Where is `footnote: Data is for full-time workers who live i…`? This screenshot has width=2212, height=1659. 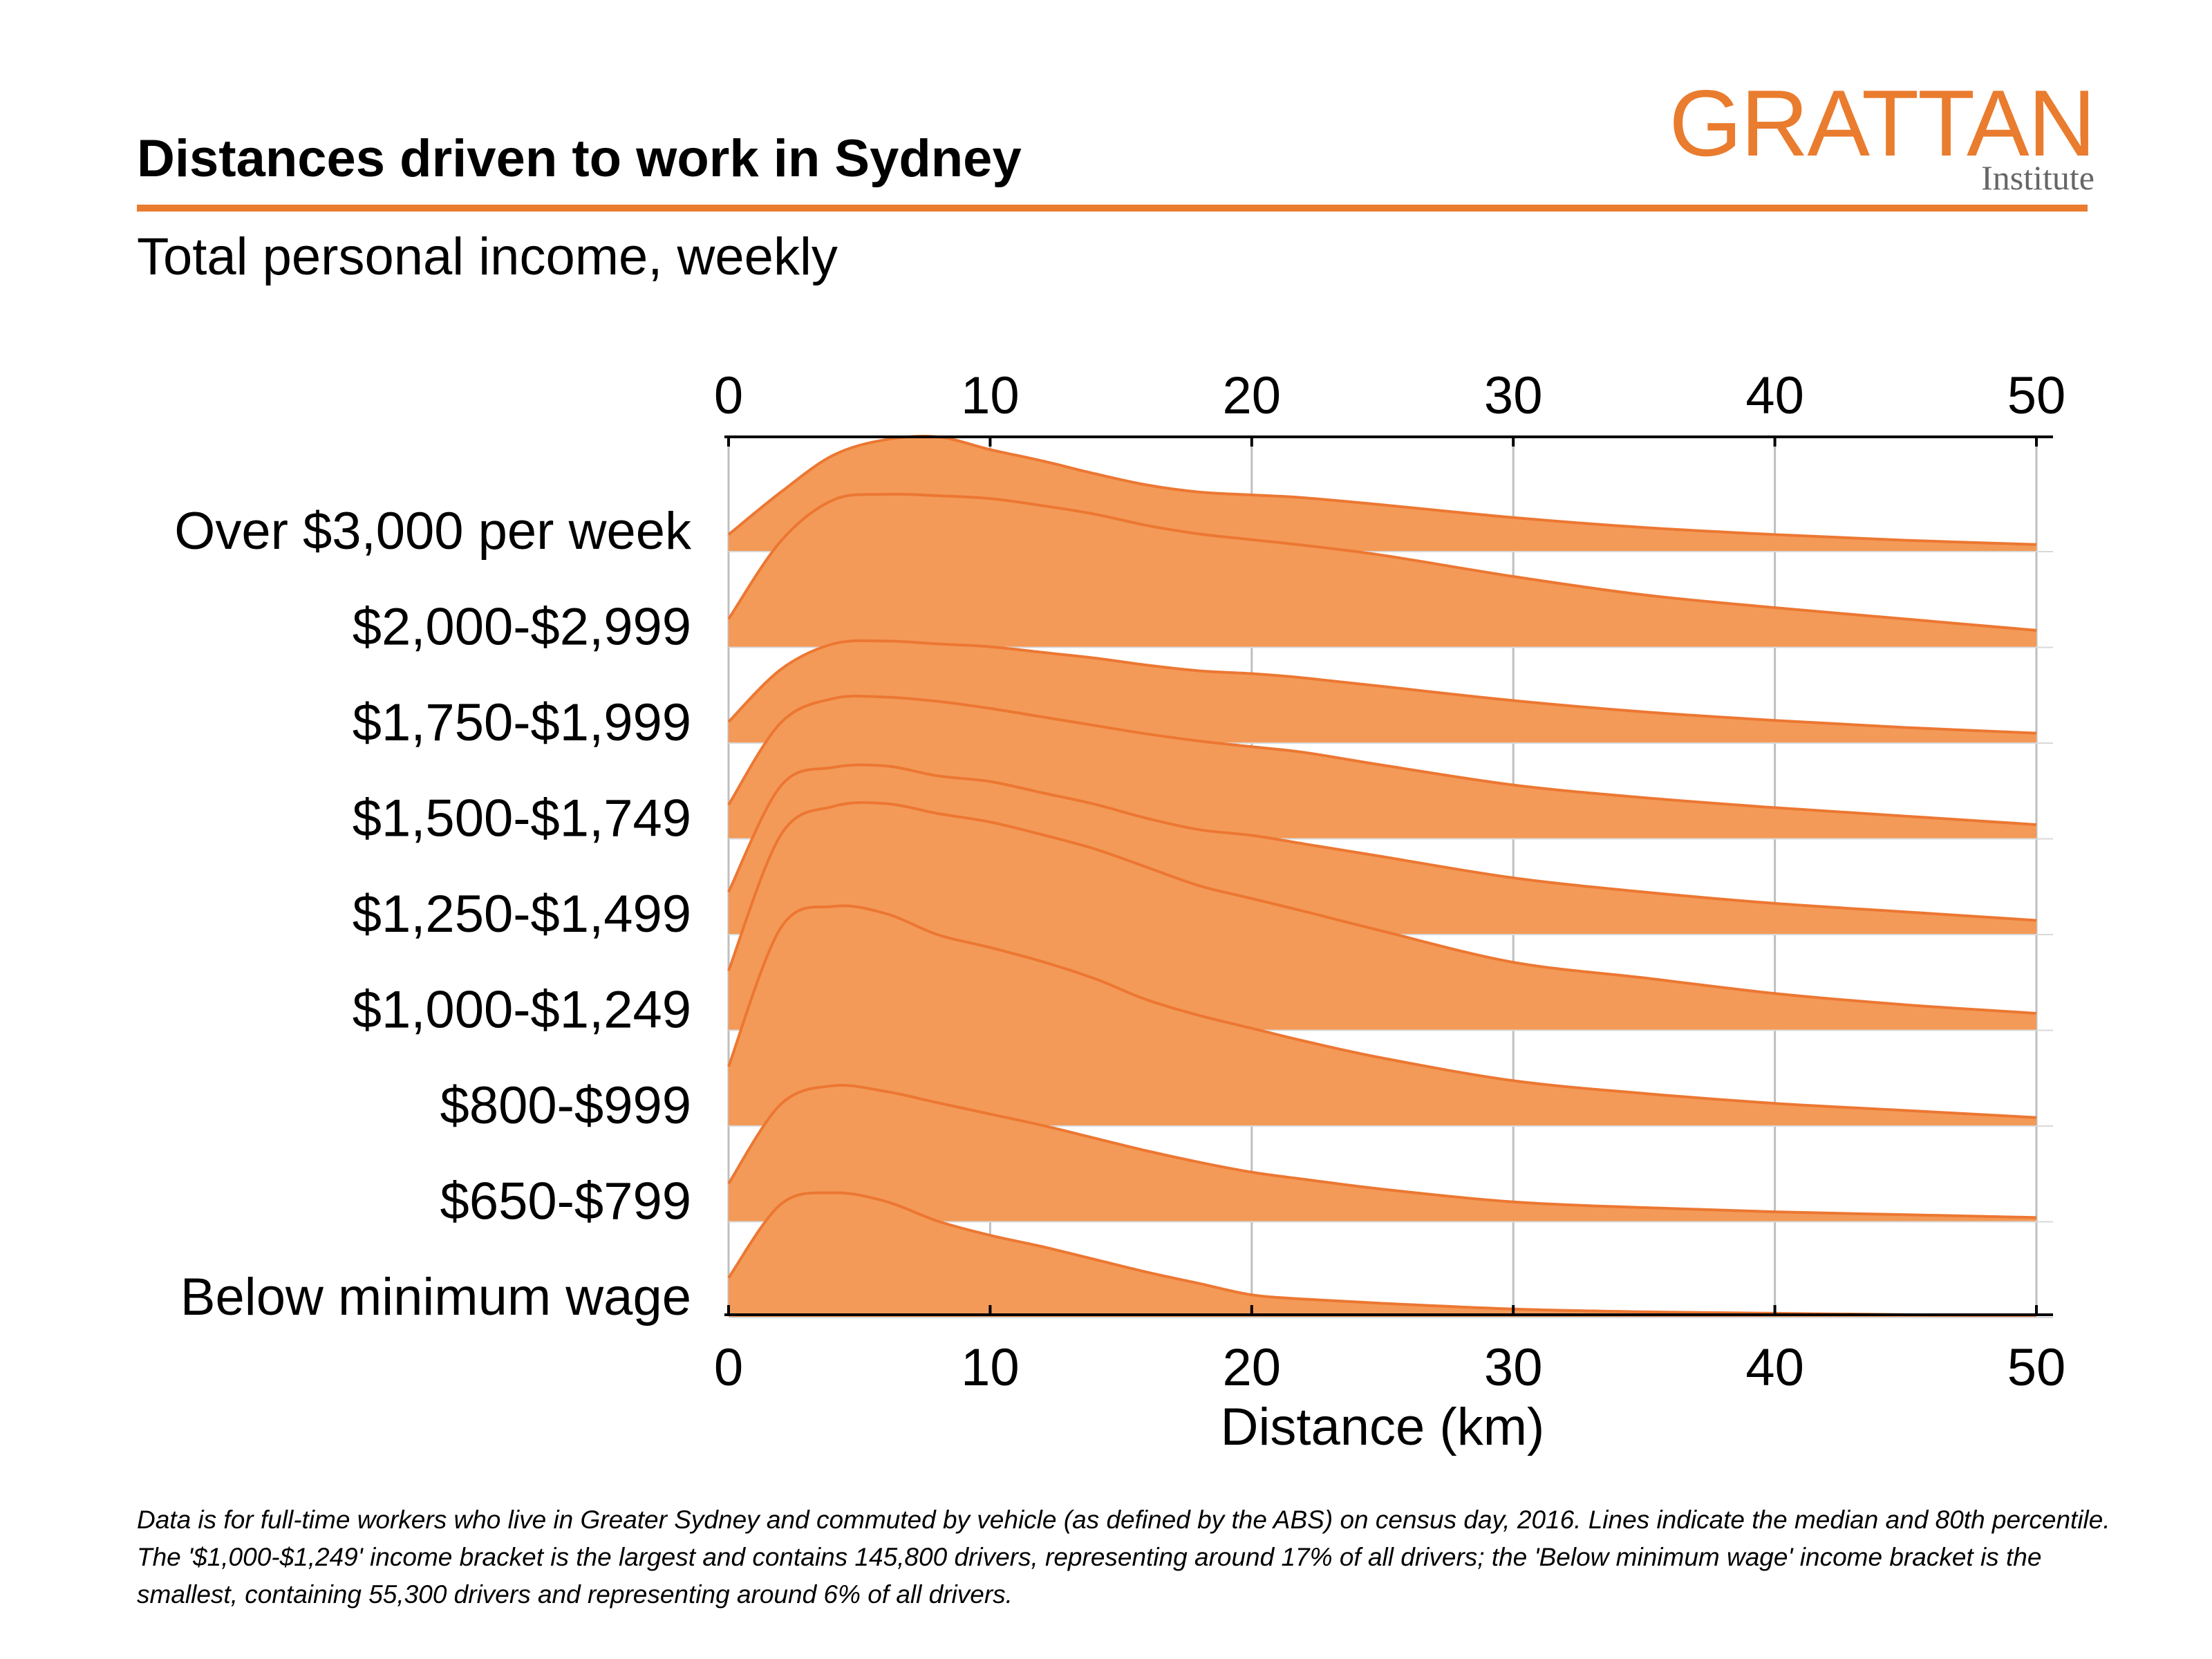 footnote: Data is for full-time workers who live i… is located at coordinates (1124, 1558).